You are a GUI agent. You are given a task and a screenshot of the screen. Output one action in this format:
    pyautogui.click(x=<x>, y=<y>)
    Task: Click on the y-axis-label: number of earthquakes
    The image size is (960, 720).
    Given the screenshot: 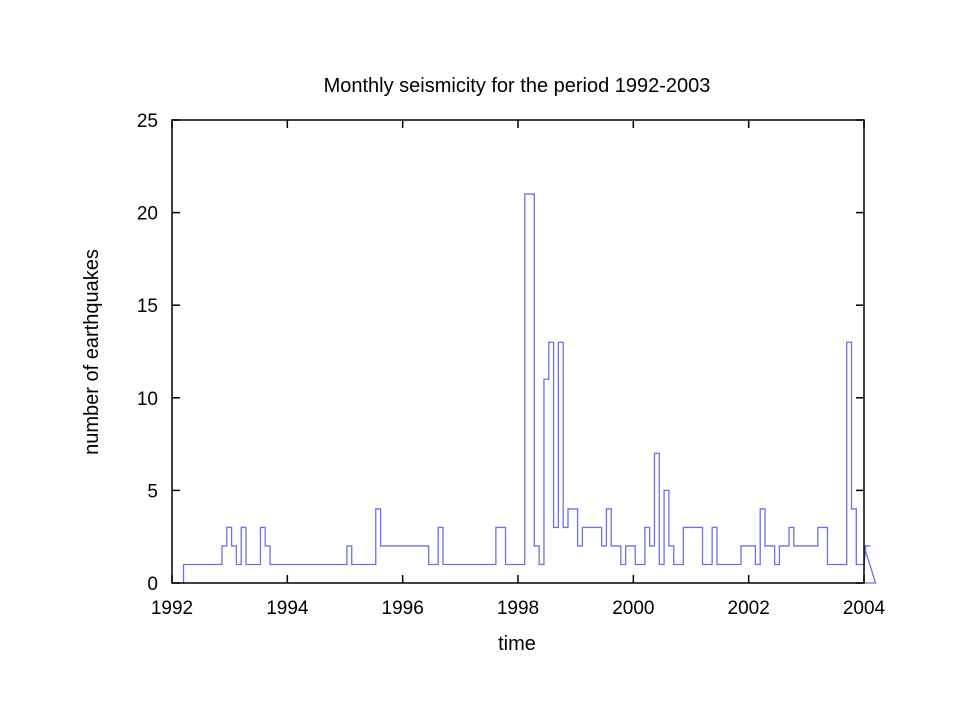 What is the action you would take?
    pyautogui.click(x=92, y=352)
    